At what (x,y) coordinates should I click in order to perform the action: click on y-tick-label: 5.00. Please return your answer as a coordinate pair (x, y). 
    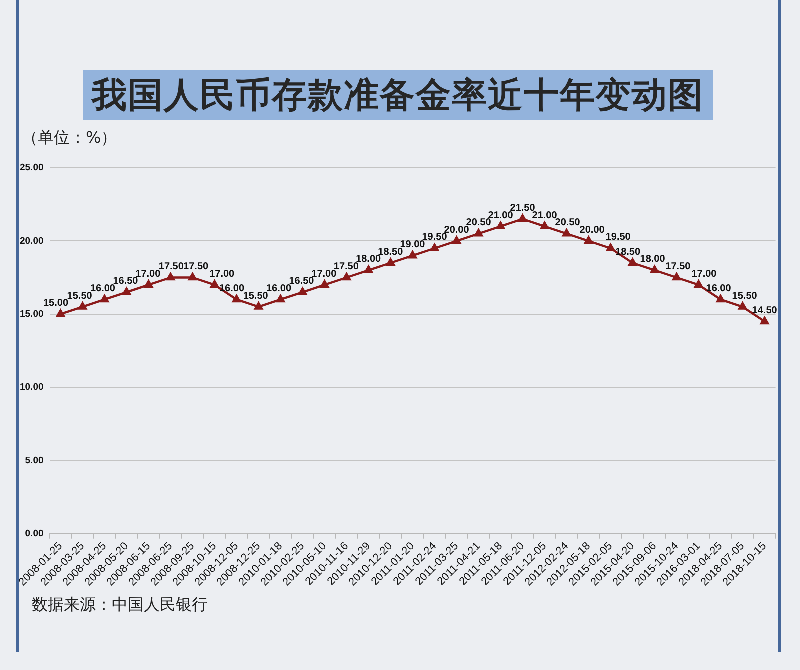
    Looking at the image, I should click on (34, 460).